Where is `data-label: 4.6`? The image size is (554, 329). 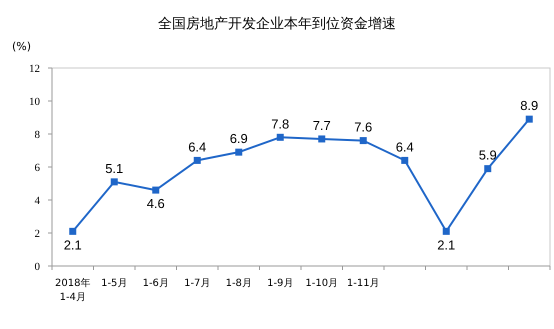
data-label: 4.6 is located at coordinates (155, 204).